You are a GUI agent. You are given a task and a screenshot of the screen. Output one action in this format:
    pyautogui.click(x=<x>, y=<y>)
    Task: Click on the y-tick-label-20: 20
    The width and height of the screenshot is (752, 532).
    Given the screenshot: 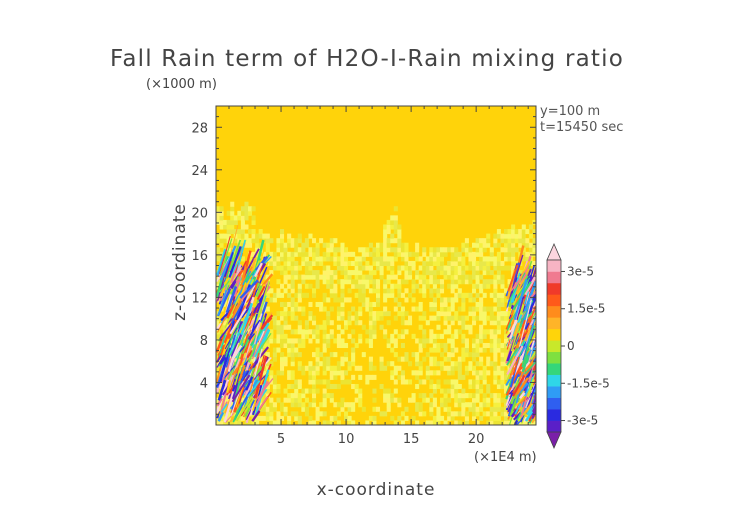 What is the action you would take?
    pyautogui.click(x=199, y=213)
    